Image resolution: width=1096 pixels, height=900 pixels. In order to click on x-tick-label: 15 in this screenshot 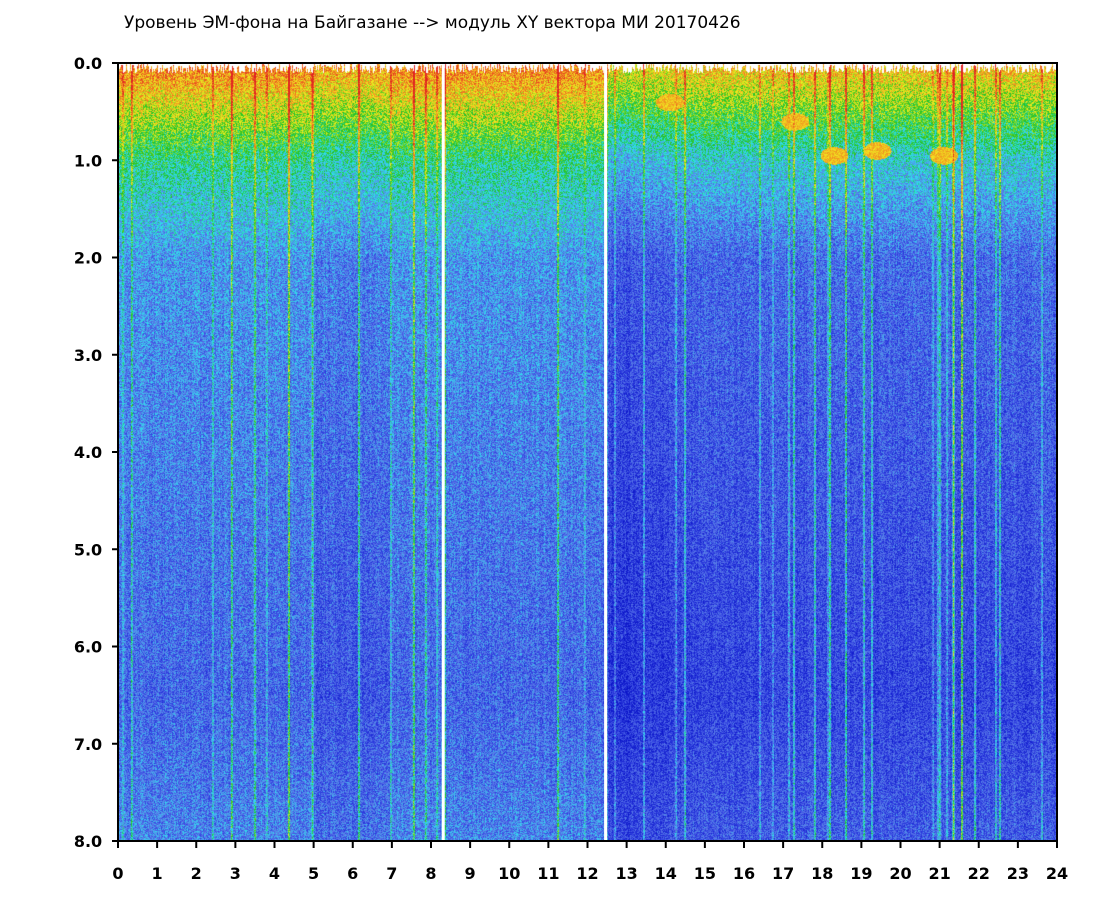, I will do `click(705, 873)`.